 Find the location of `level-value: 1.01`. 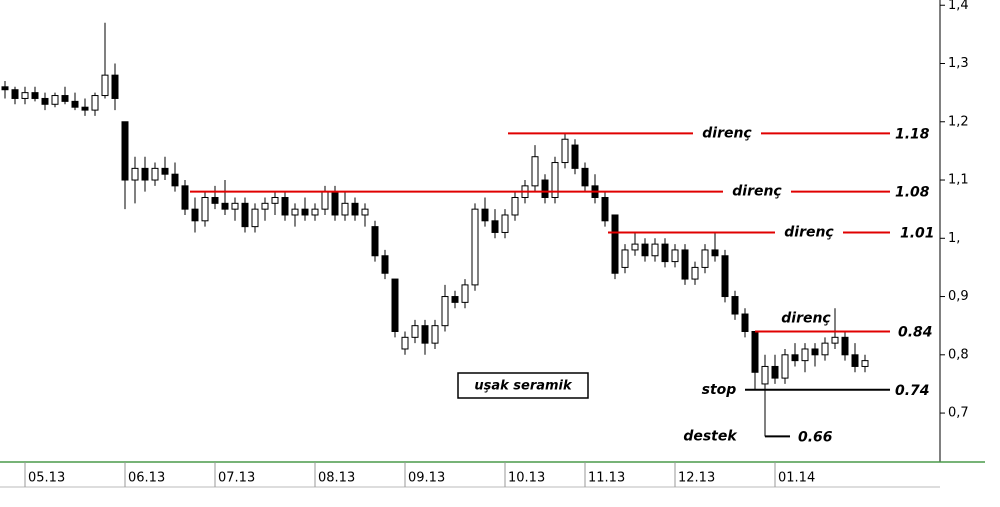

level-value: 1.01 is located at coordinates (917, 233).